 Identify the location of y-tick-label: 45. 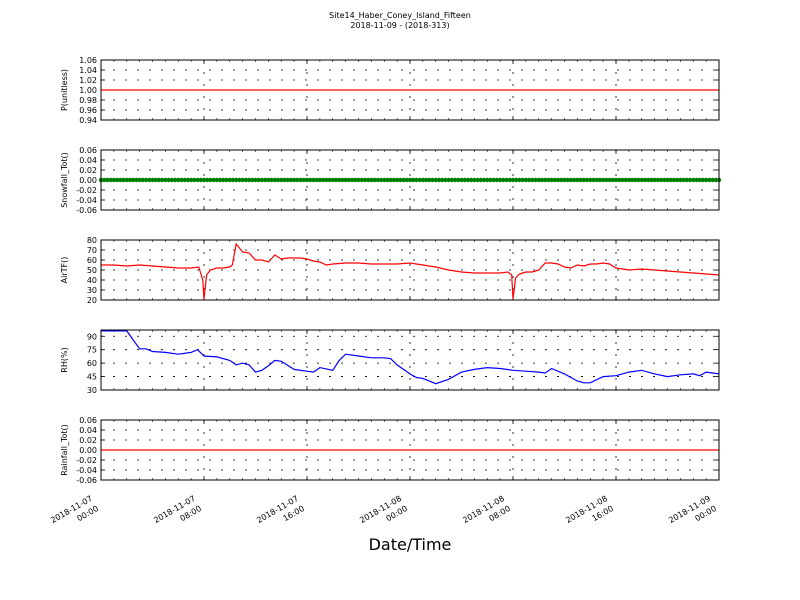
(92, 377).